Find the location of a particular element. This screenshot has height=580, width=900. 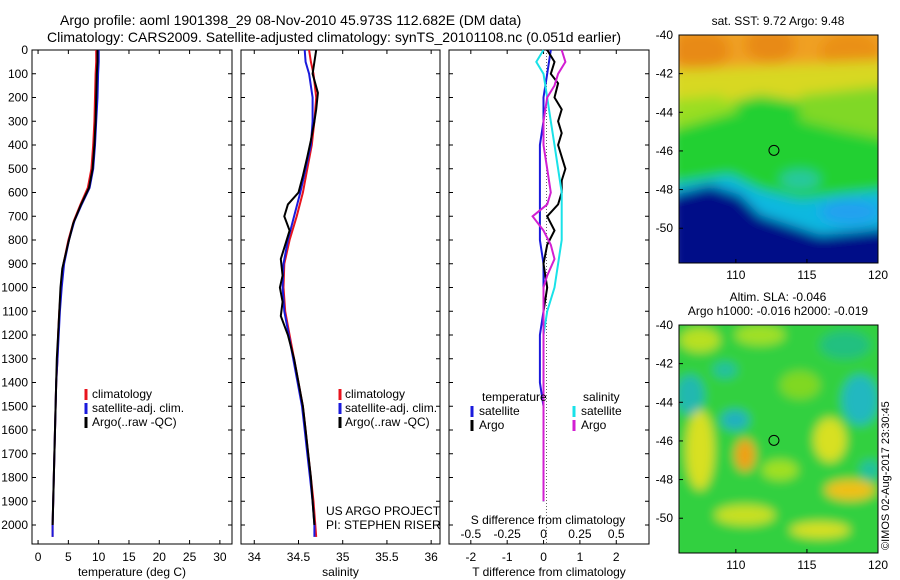

y-tick-label: 1200 is located at coordinates (14, 335).